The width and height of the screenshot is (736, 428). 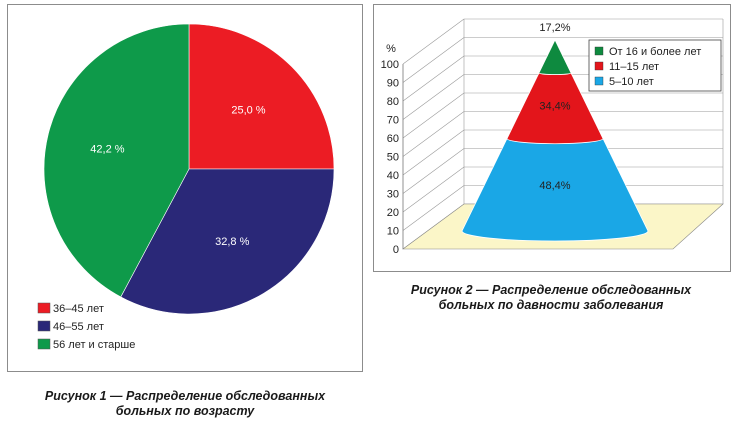 I want to click on legend-label: 56 лет и старше, so click(x=94, y=345).